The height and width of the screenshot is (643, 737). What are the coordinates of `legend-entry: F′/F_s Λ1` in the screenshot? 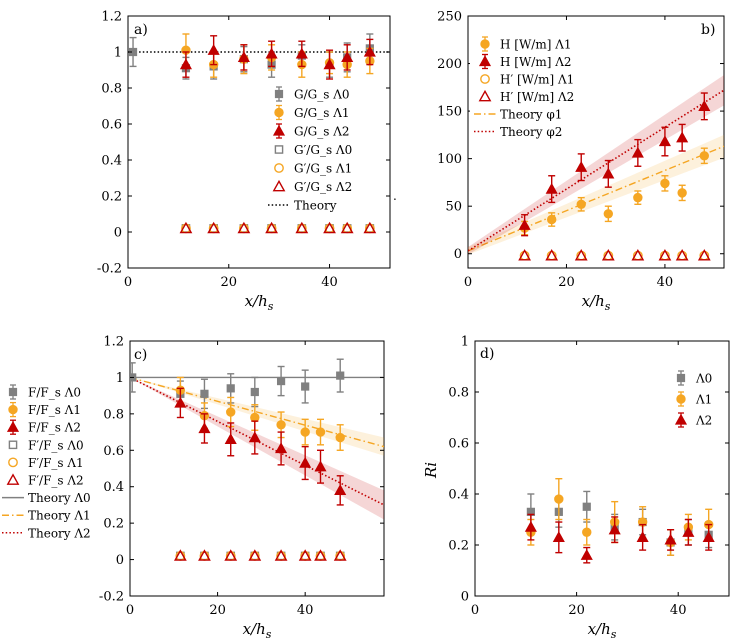 It's located at (46, 463).